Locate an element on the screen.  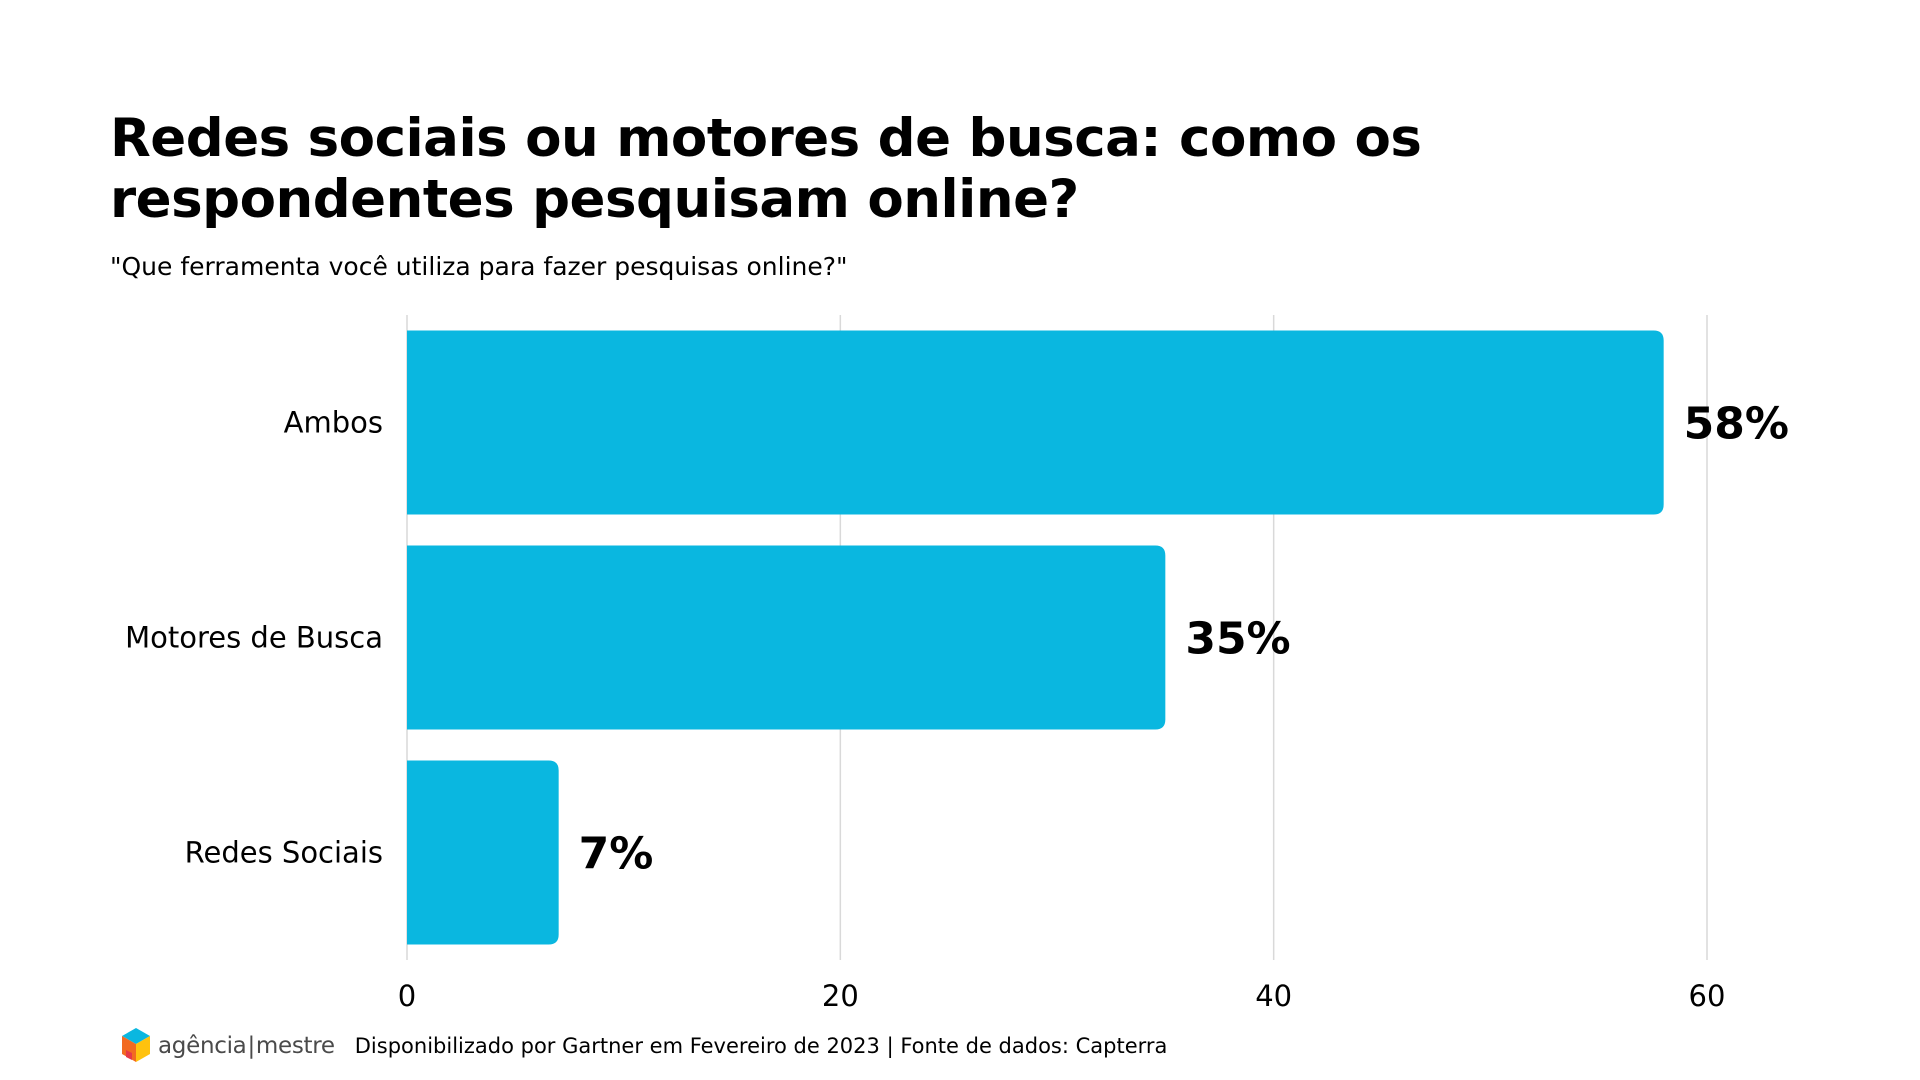
bar-redes-sociais is located at coordinates (483, 852).